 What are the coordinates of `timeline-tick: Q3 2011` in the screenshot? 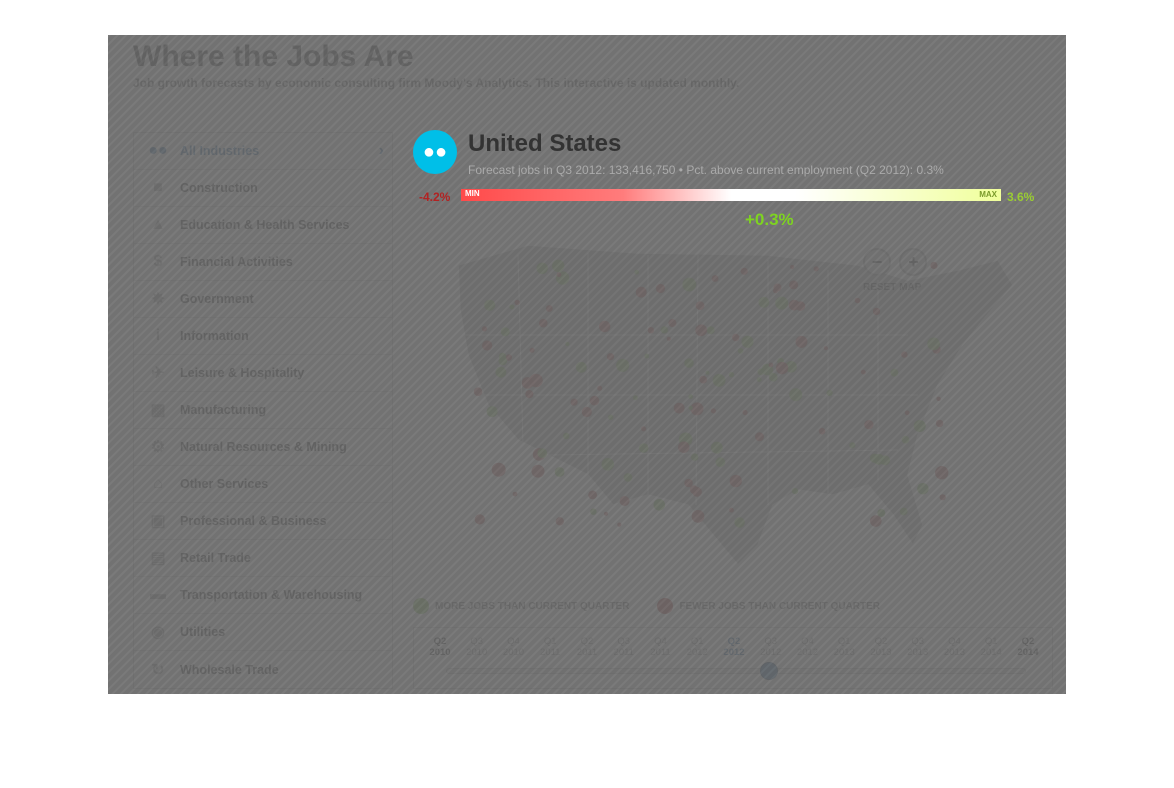 It's located at (624, 647).